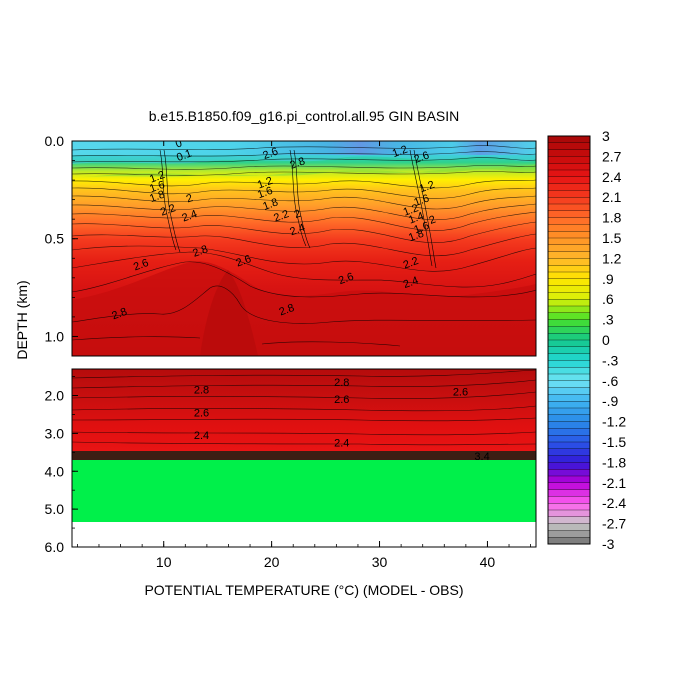 Image resolution: width=700 pixels, height=700 pixels. Describe the element at coordinates (610, 401) in the screenshot. I see `colorbar-label: -.9` at that location.